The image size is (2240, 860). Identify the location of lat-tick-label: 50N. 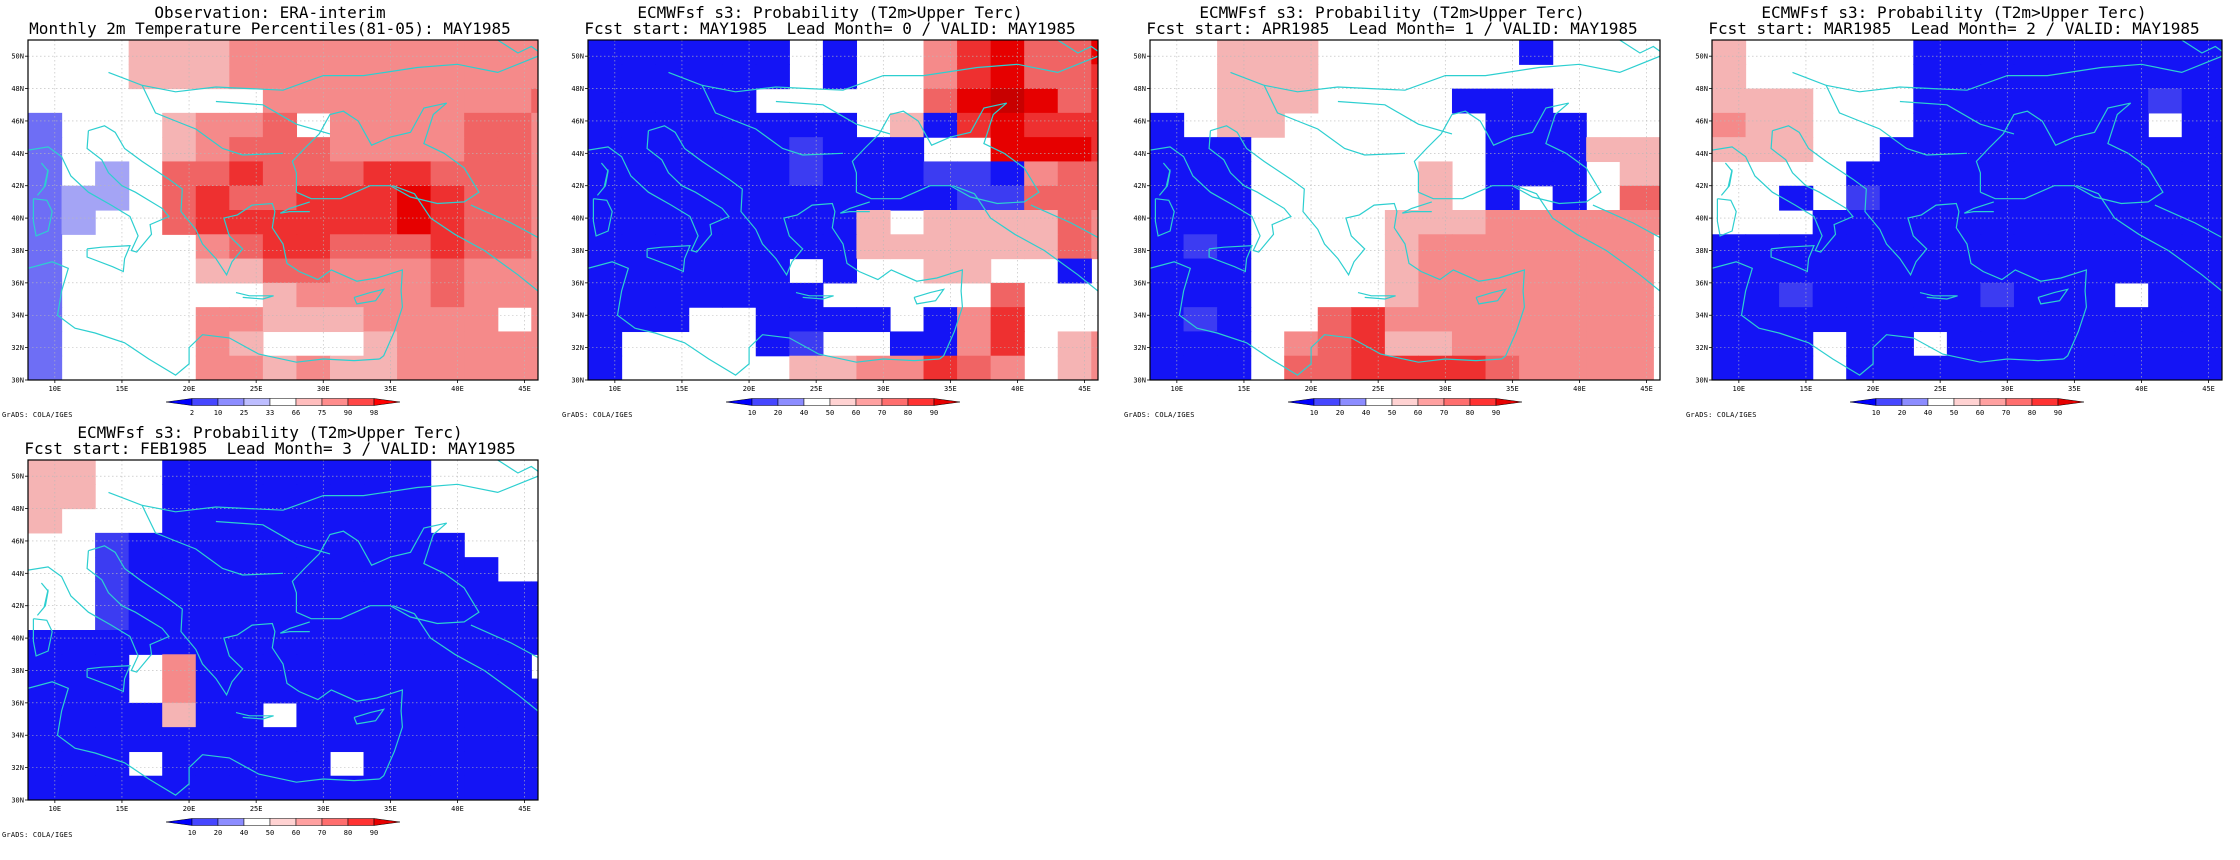
(577, 57).